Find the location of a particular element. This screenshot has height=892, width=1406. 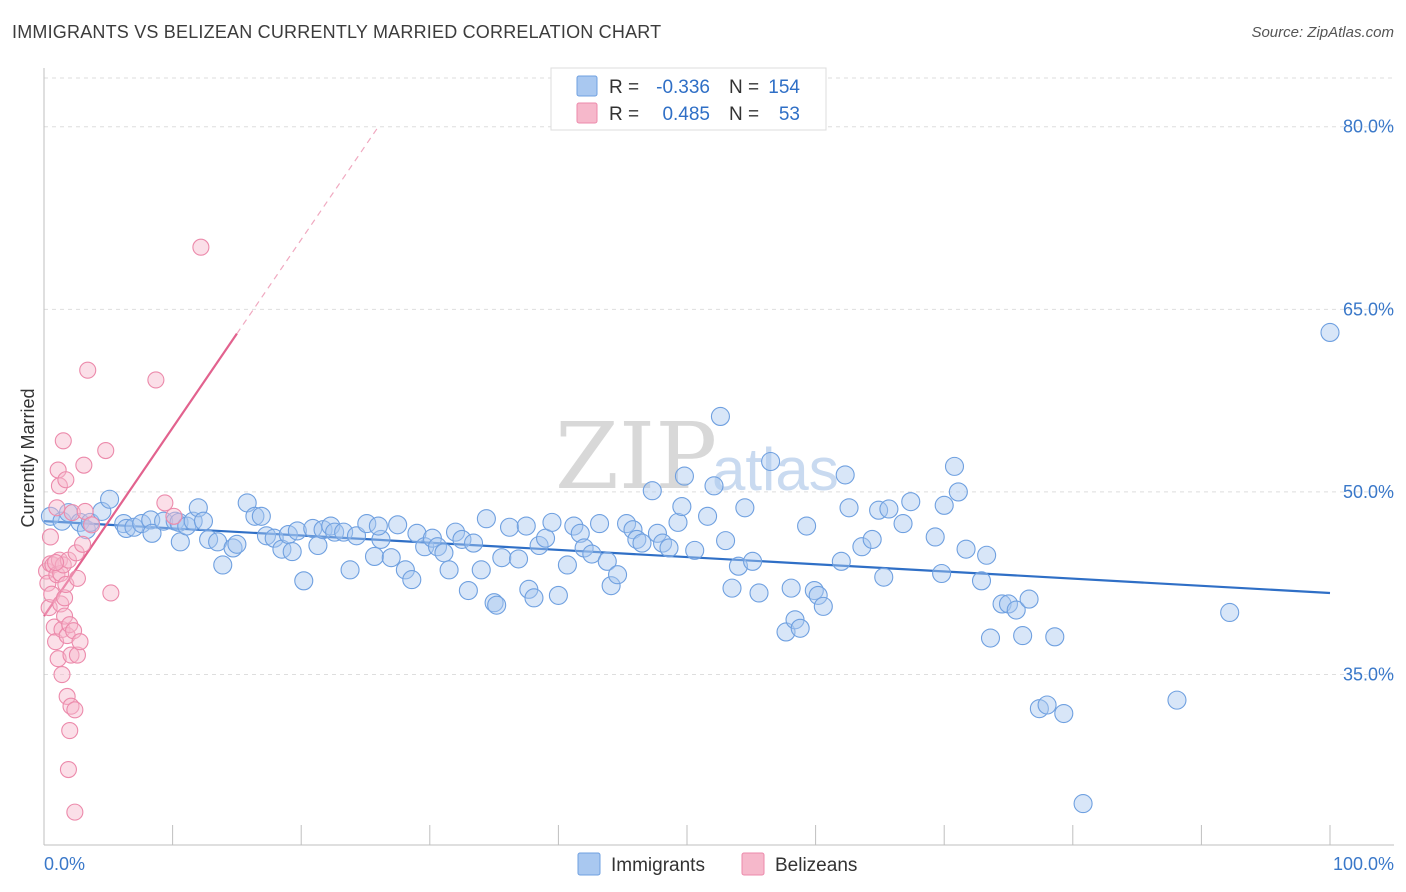

immigrants-trend-line is located at coordinates (687, 557).